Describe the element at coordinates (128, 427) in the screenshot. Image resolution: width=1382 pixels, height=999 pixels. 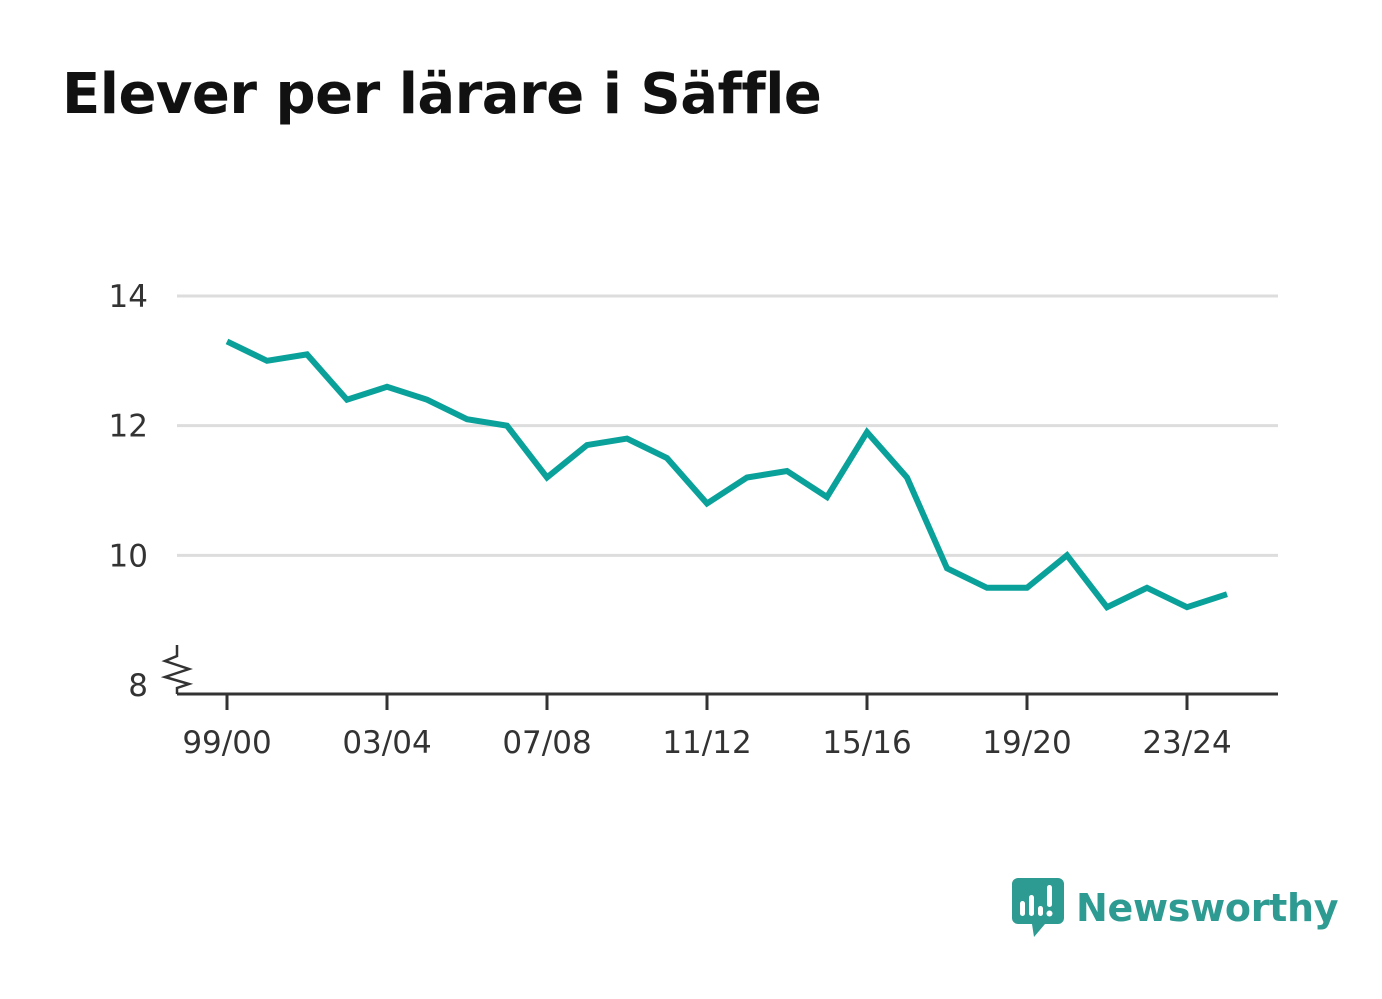
I see `y-tick-label: 12` at that location.